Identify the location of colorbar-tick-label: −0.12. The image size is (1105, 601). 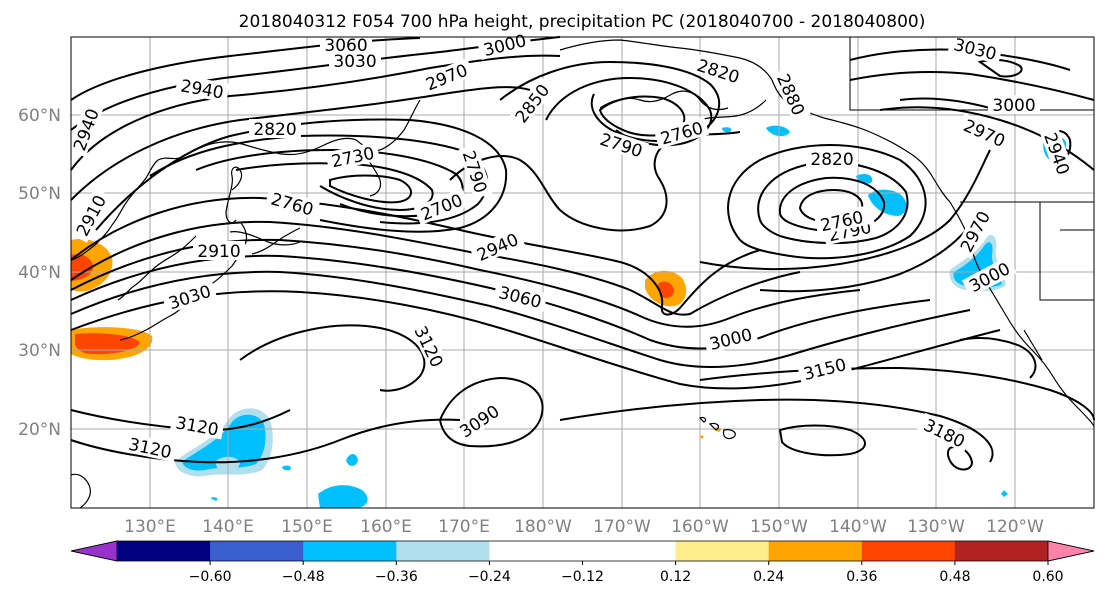
(582, 577).